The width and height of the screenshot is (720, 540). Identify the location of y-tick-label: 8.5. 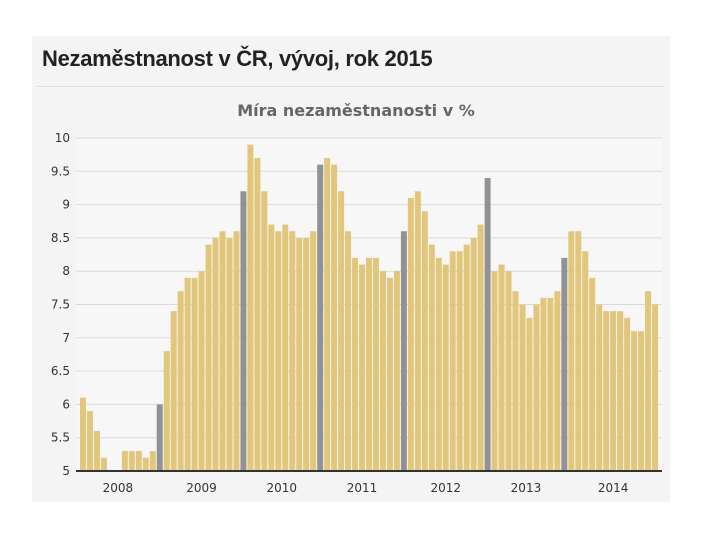
(60, 238).